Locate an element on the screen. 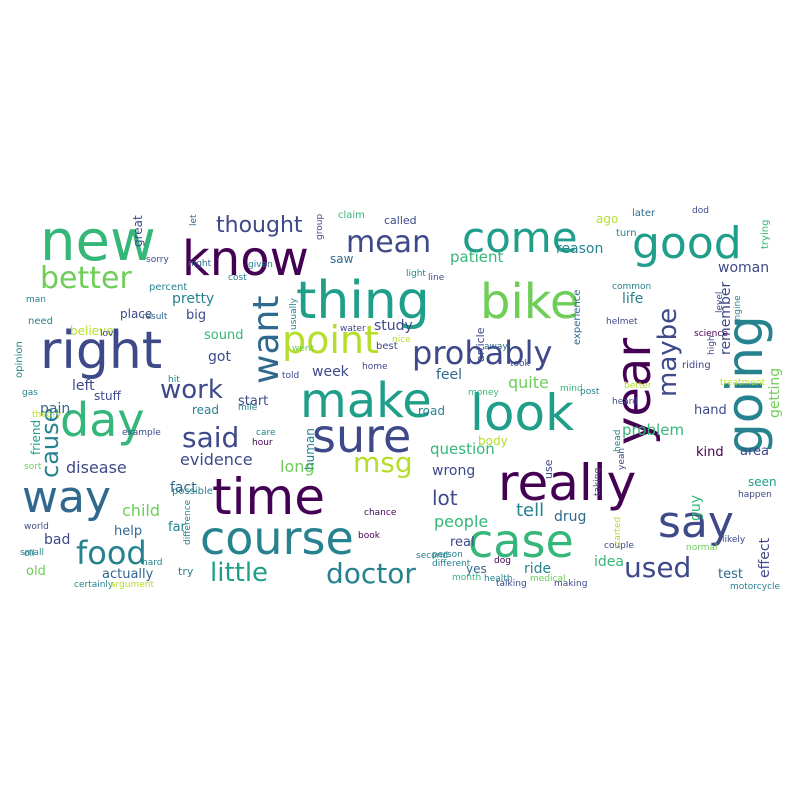 The width and height of the screenshot is (800, 800). word-best: best is located at coordinates (387, 346).